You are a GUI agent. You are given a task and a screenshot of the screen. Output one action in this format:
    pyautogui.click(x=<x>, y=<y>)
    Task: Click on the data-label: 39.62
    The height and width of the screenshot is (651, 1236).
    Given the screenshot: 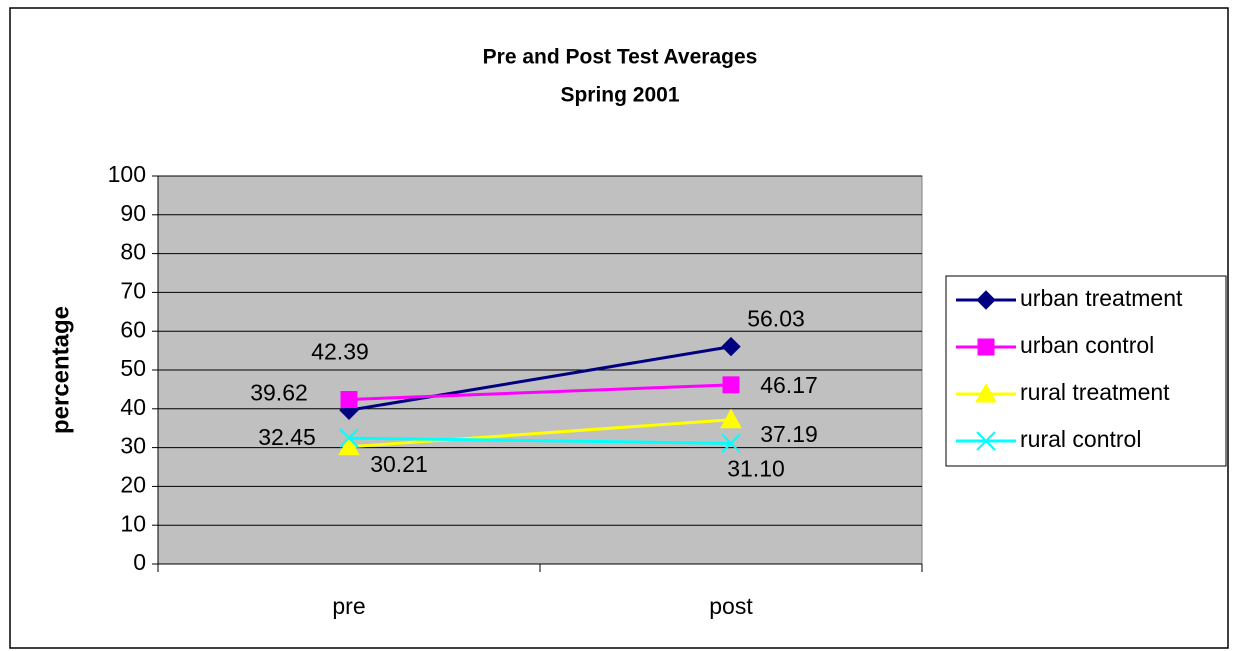 What is the action you would take?
    pyautogui.click(x=279, y=392)
    